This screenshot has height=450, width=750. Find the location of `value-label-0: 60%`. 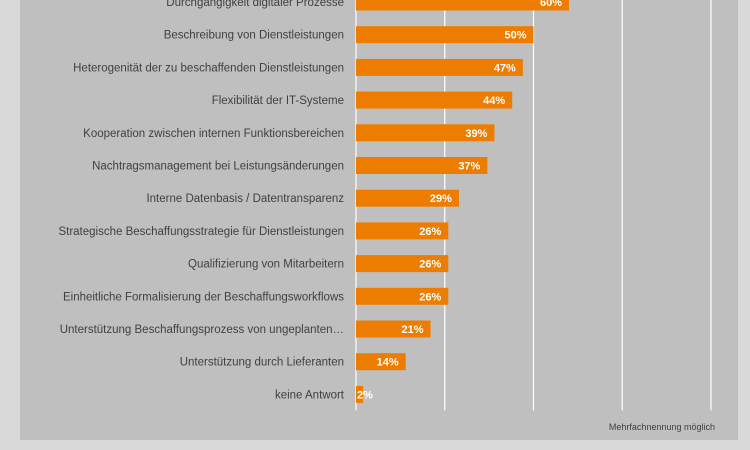

value-label-0: 60% is located at coordinates (551, 4).